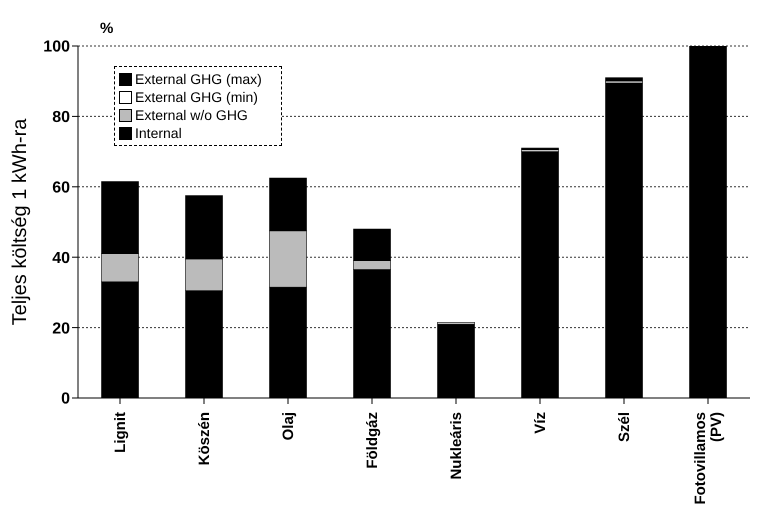  What do you see at coordinates (56, 47) in the screenshot?
I see `y-tick-label: 100` at bounding box center [56, 47].